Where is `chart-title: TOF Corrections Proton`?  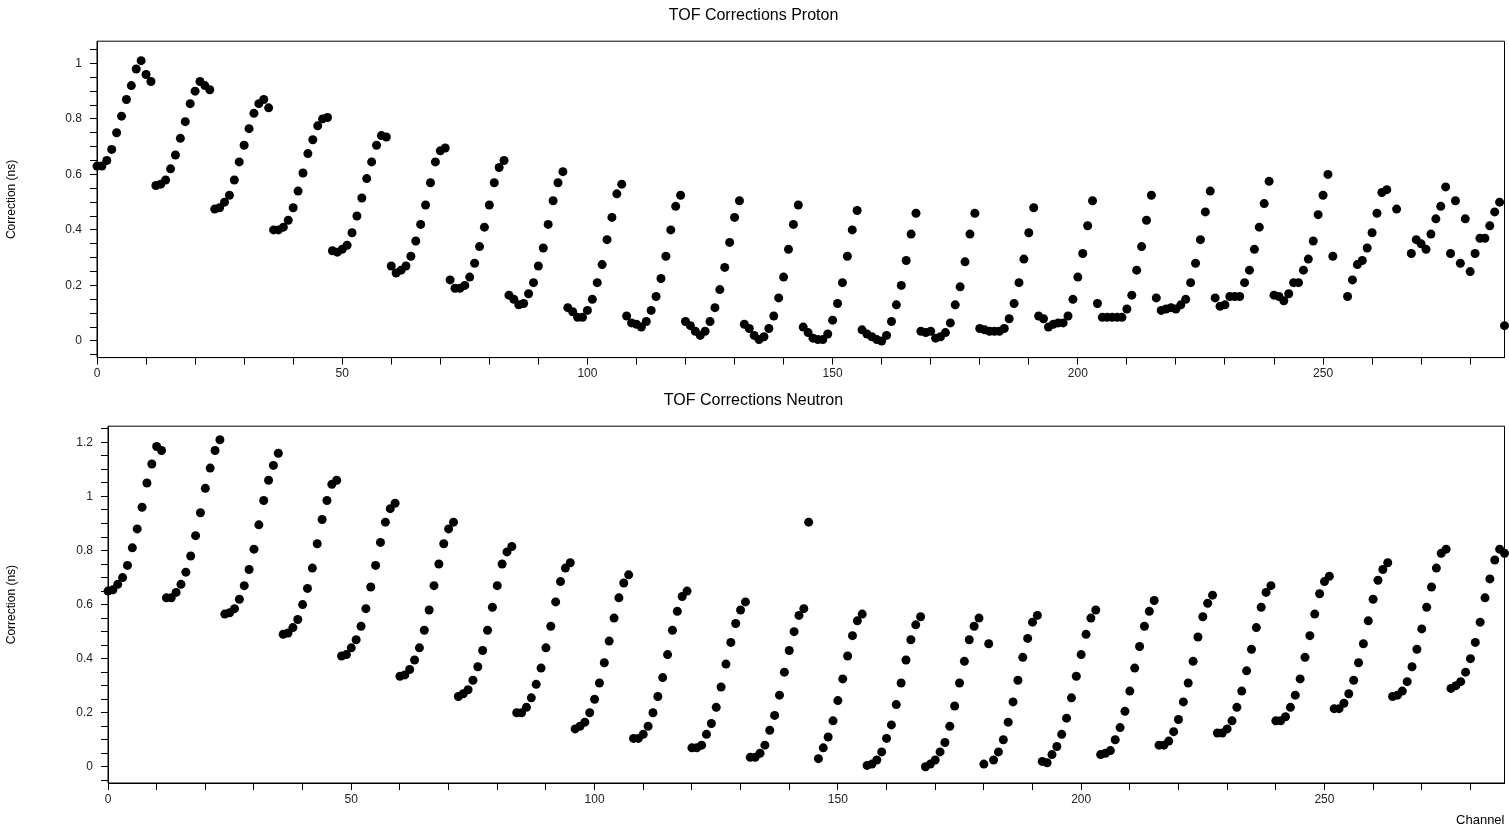 chart-title: TOF Corrections Proton is located at coordinates (753, 15).